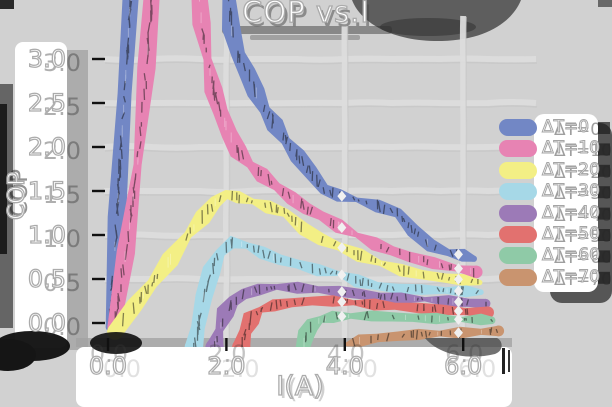 Image resolution: width=612 pixels, height=407 pixels. Describe the element at coordinates (463, 365) in the screenshot. I see `x-tick-label: 6.0` at that location.